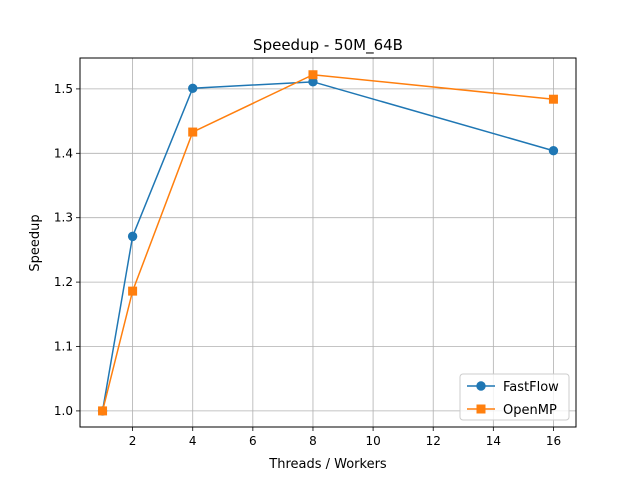 This screenshot has width=640, height=480. I want to click on y-tick-label: 1.4, so click(63, 153).